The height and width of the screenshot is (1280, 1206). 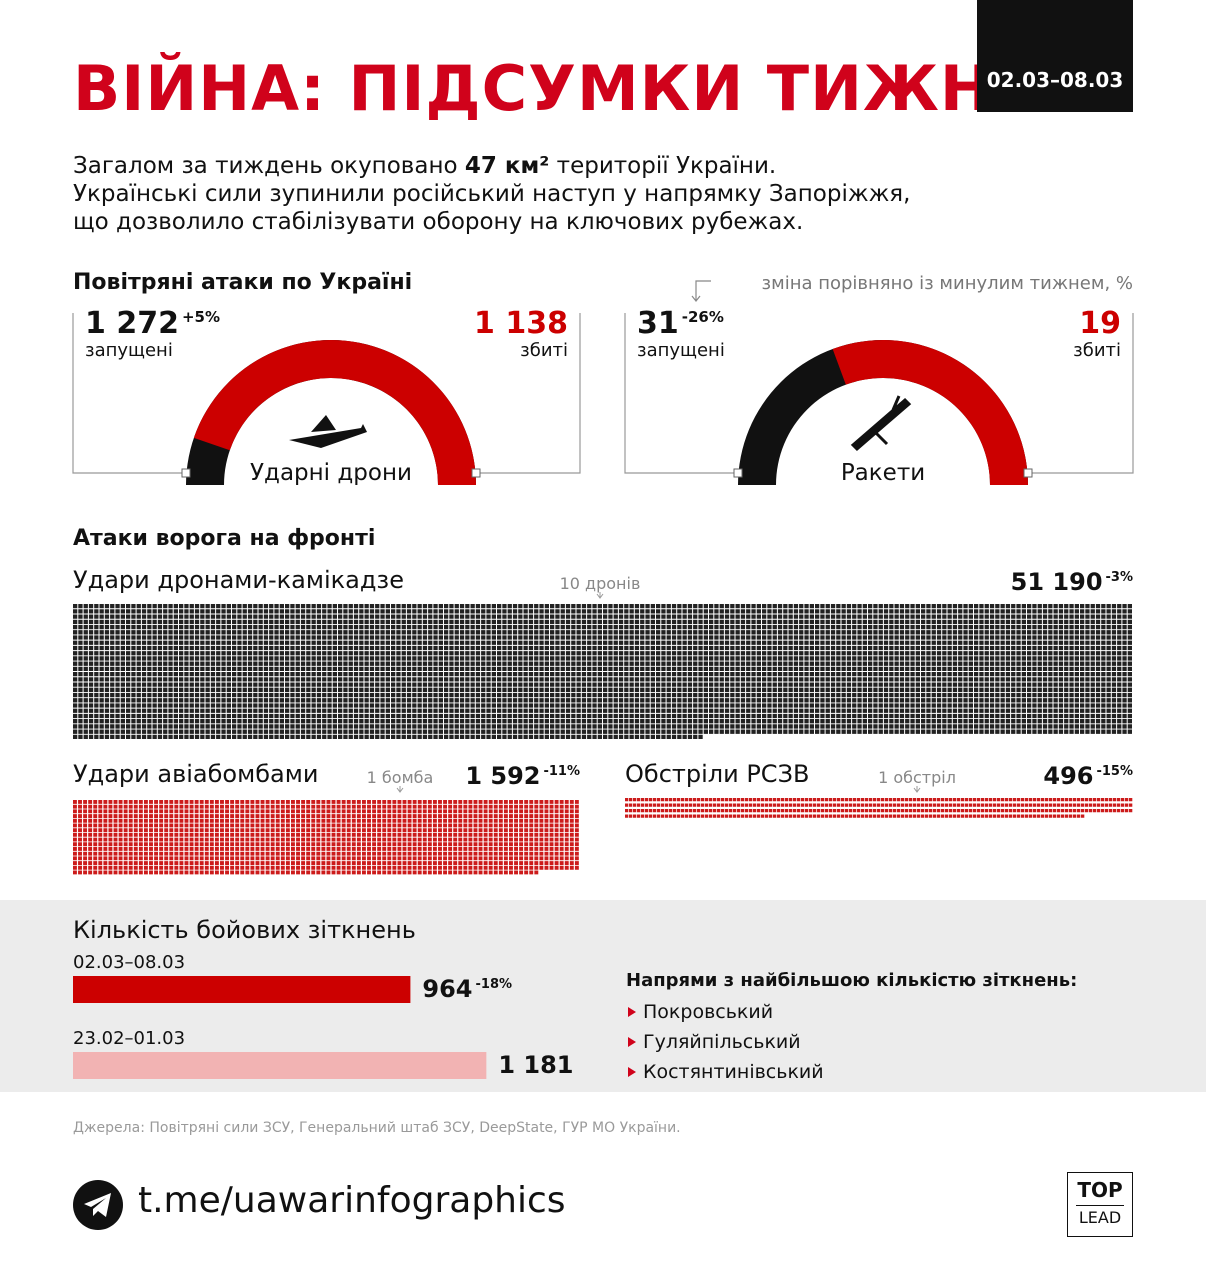 I want to click on value-label: 964, so click(x=447, y=989).